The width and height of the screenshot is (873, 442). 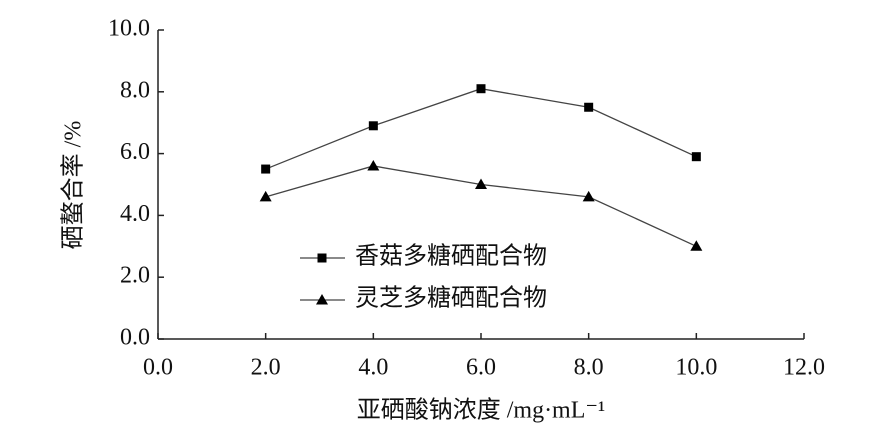 I want to click on x-tick-label: 2.0, so click(x=266, y=368).